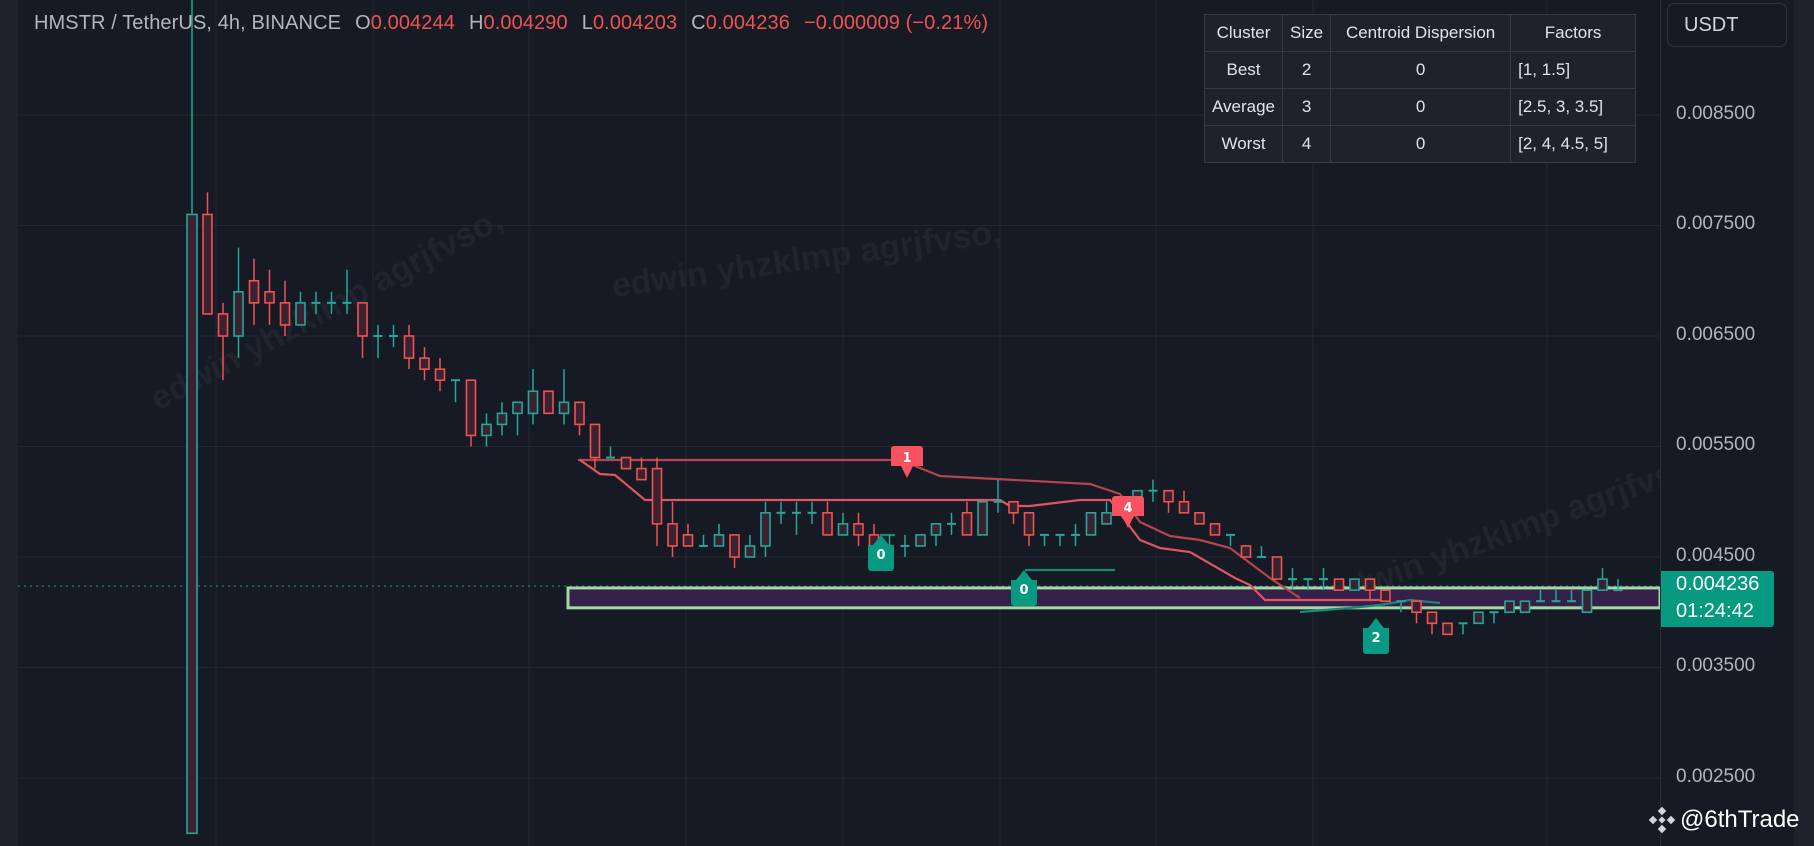 This screenshot has width=1814, height=846. I want to click on low-value: 0.004203, so click(635, 23).